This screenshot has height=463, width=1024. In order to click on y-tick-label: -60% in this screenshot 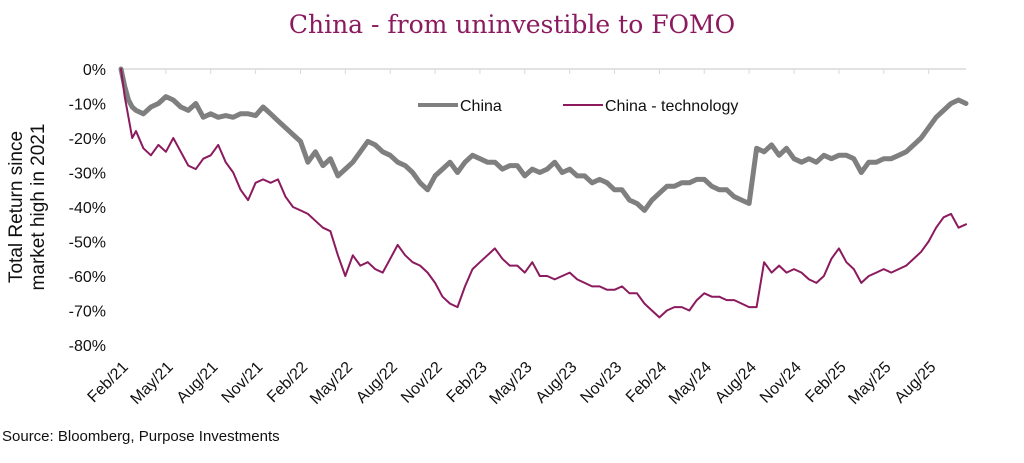, I will do `click(87, 277)`.